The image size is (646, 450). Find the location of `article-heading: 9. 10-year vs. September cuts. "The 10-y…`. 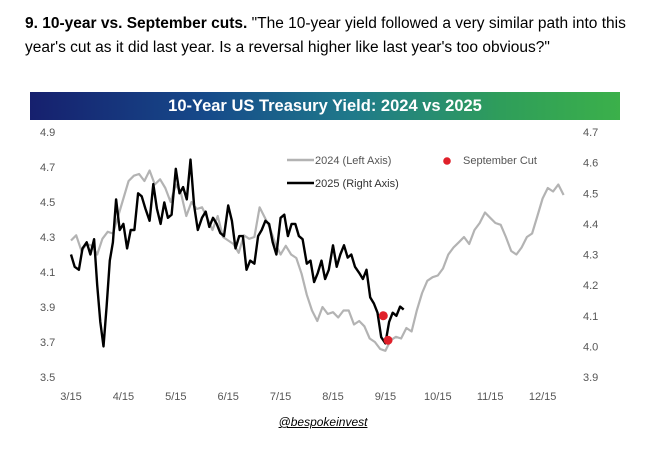

article-heading: 9. 10-year vs. September cuts. "The 10-y… is located at coordinates (330, 36).